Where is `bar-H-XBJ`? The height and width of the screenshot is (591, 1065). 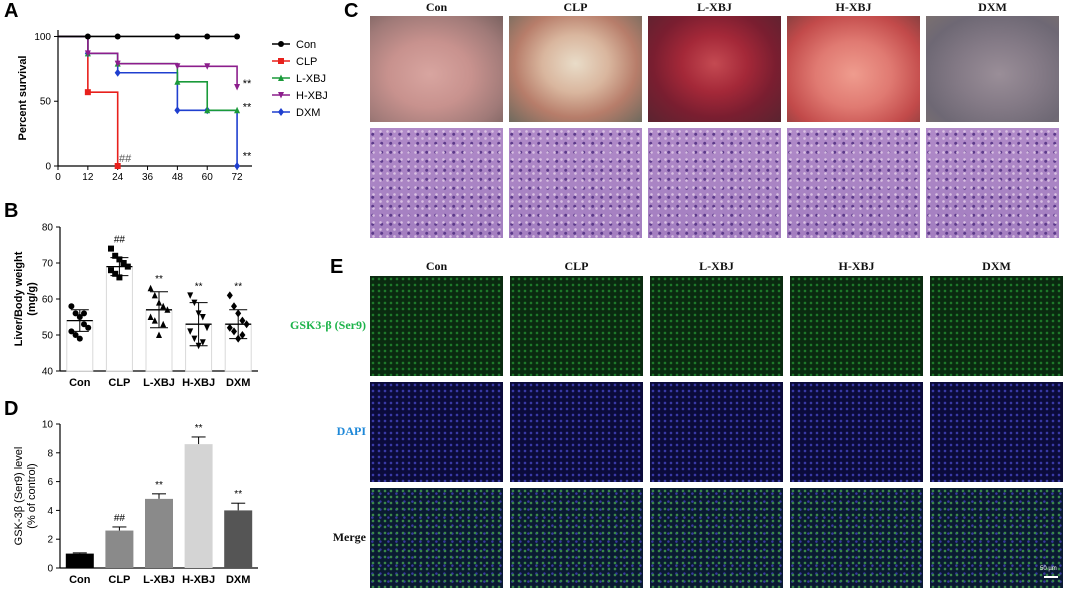 bar-H-XBJ is located at coordinates (198, 506).